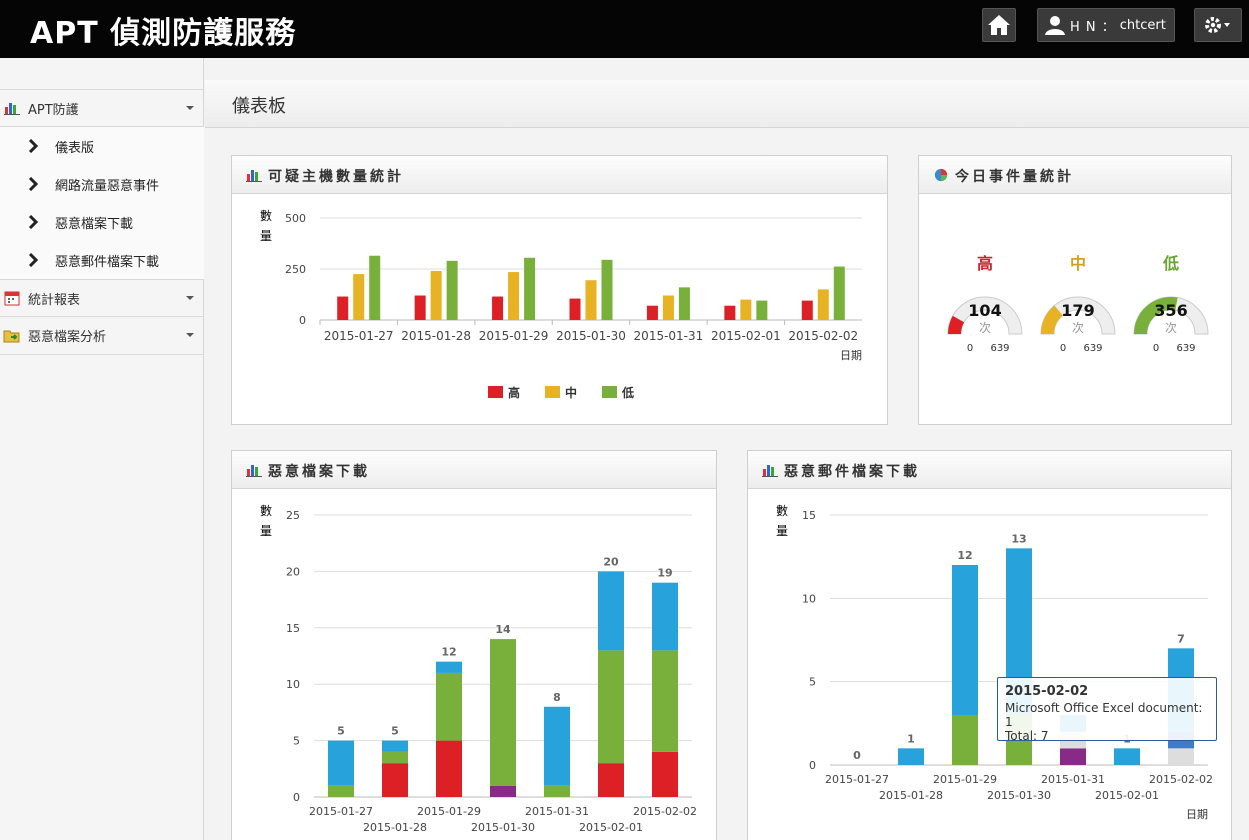 Image resolution: width=1249 pixels, height=840 pixels. Describe the element at coordinates (911, 795) in the screenshot. I see `x-tick-label: 2015-01-28` at that location.